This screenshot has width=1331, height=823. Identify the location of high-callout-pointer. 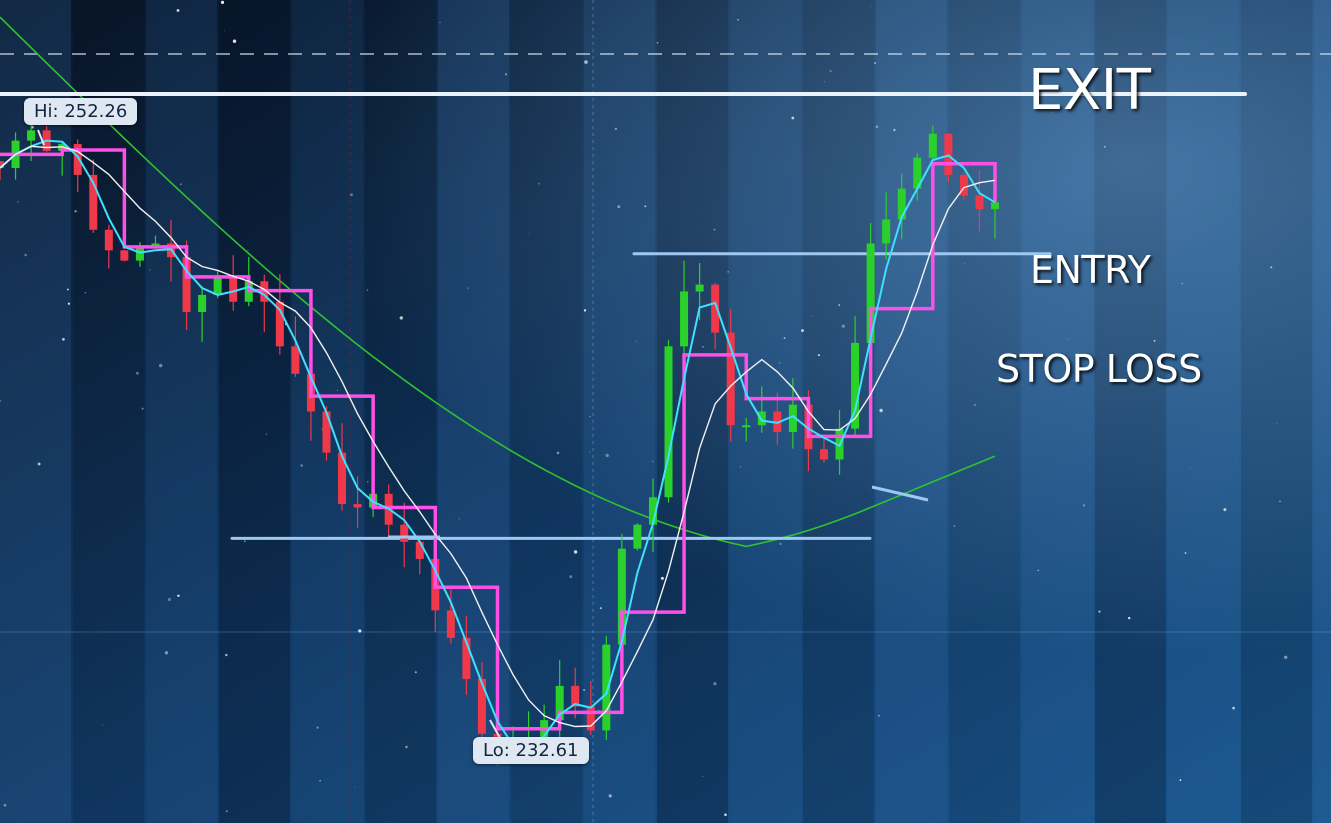
(41, 137).